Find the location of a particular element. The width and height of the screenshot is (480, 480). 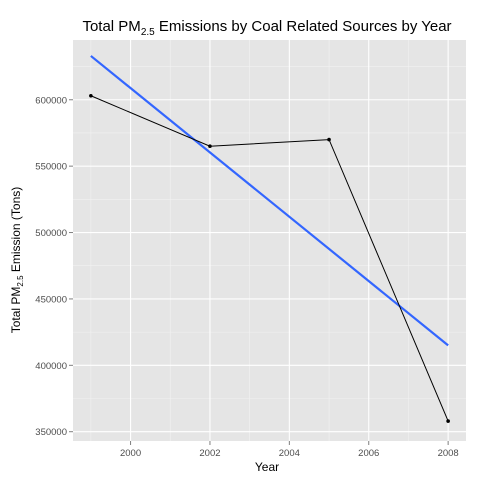

y-tick-label: 400000 is located at coordinates (51, 366).